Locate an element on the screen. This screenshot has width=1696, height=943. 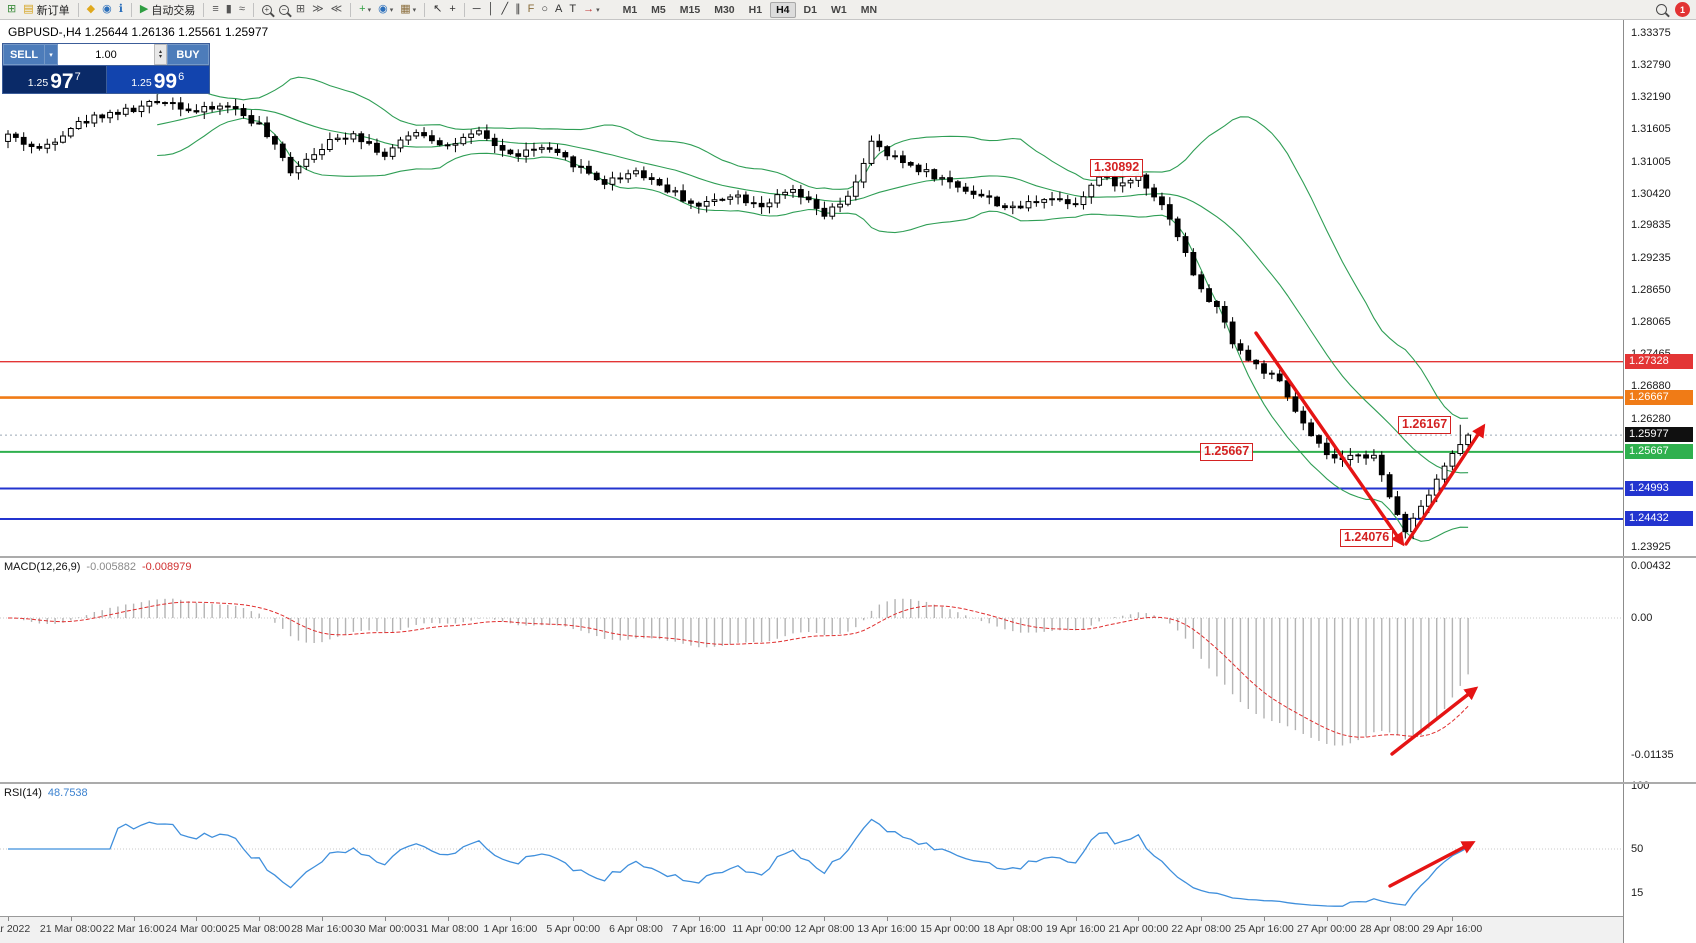
time-label: 24 Mar 00:00 is located at coordinates (196, 929).